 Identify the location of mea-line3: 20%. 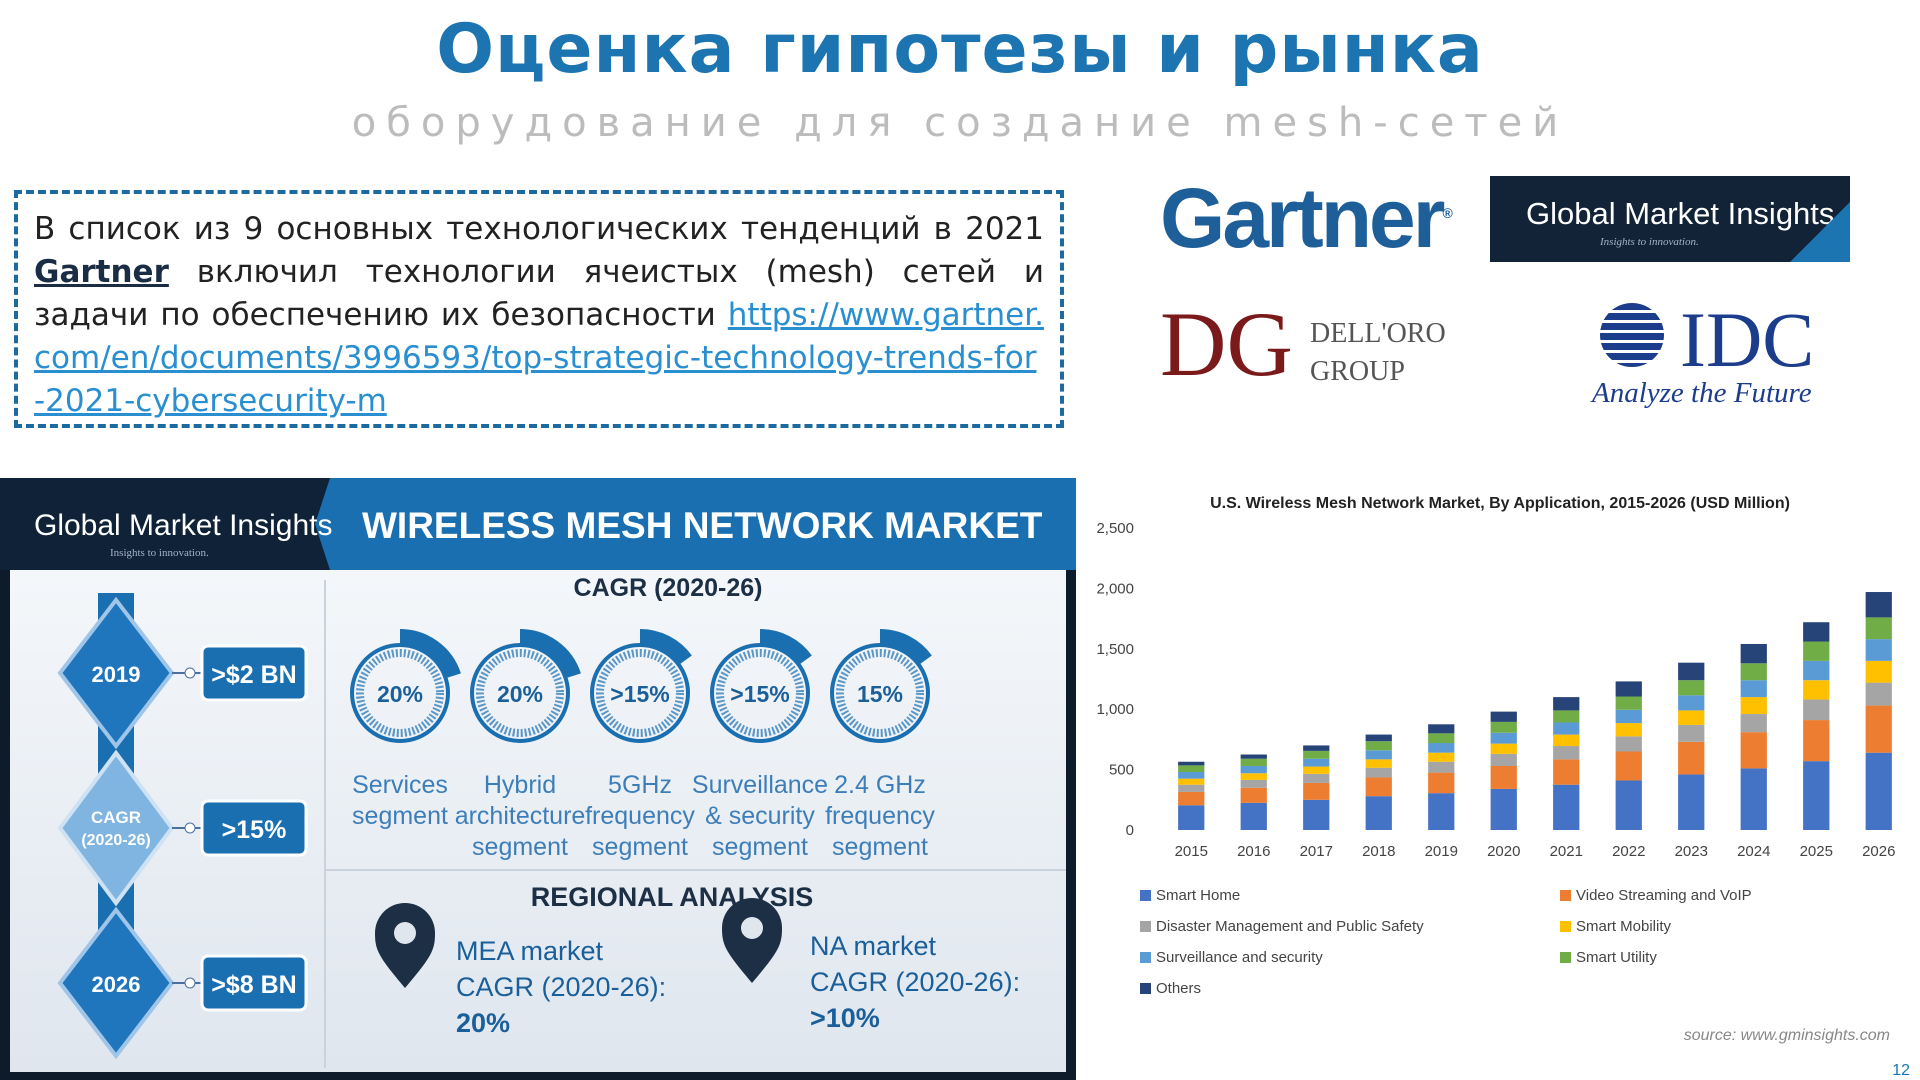
(483, 1023).